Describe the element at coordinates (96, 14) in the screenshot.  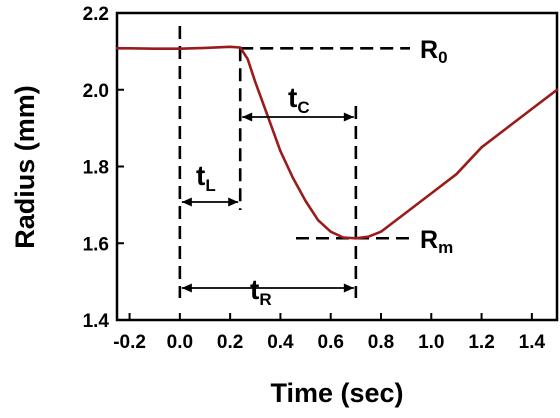
I see `y-tick-label: 2.2` at that location.